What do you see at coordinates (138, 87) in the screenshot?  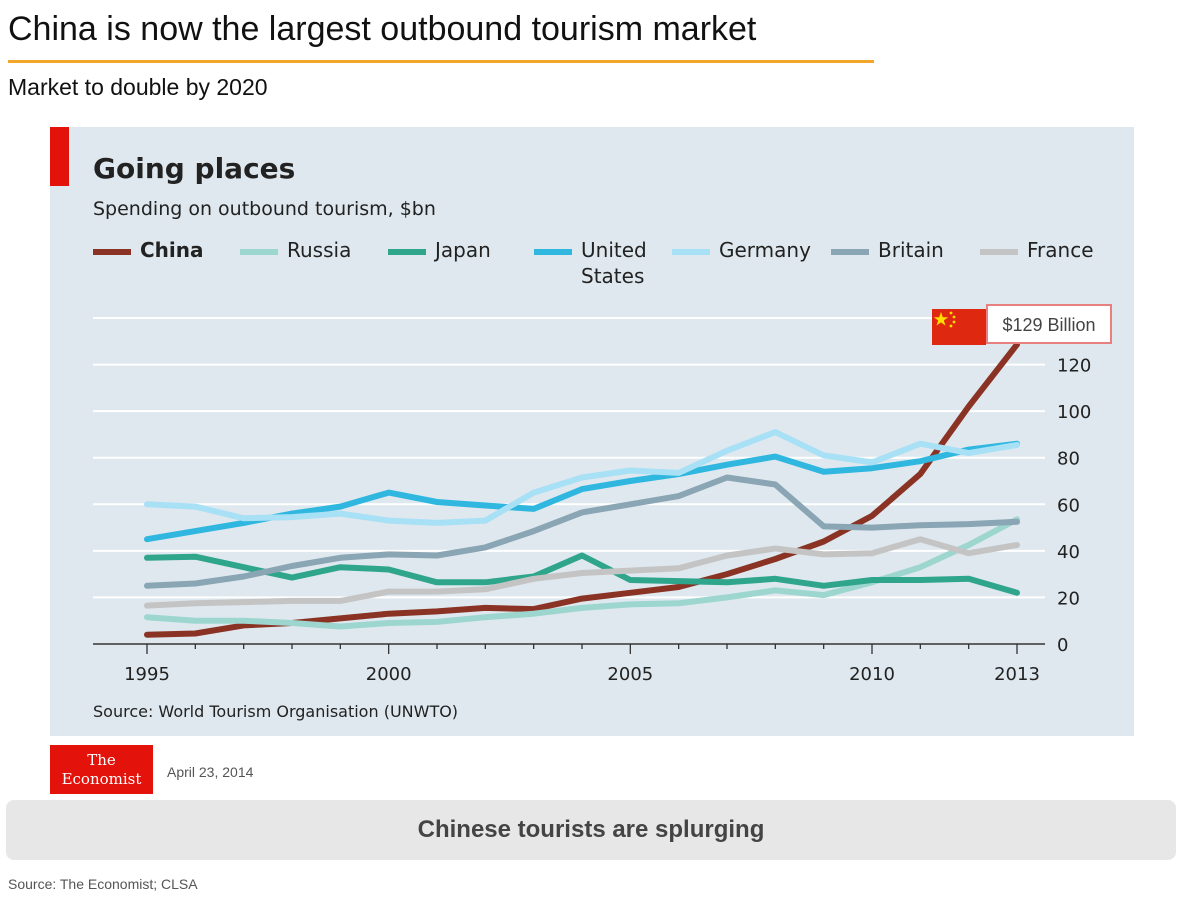 I see `slide-subtitle: Market to double by 2020` at bounding box center [138, 87].